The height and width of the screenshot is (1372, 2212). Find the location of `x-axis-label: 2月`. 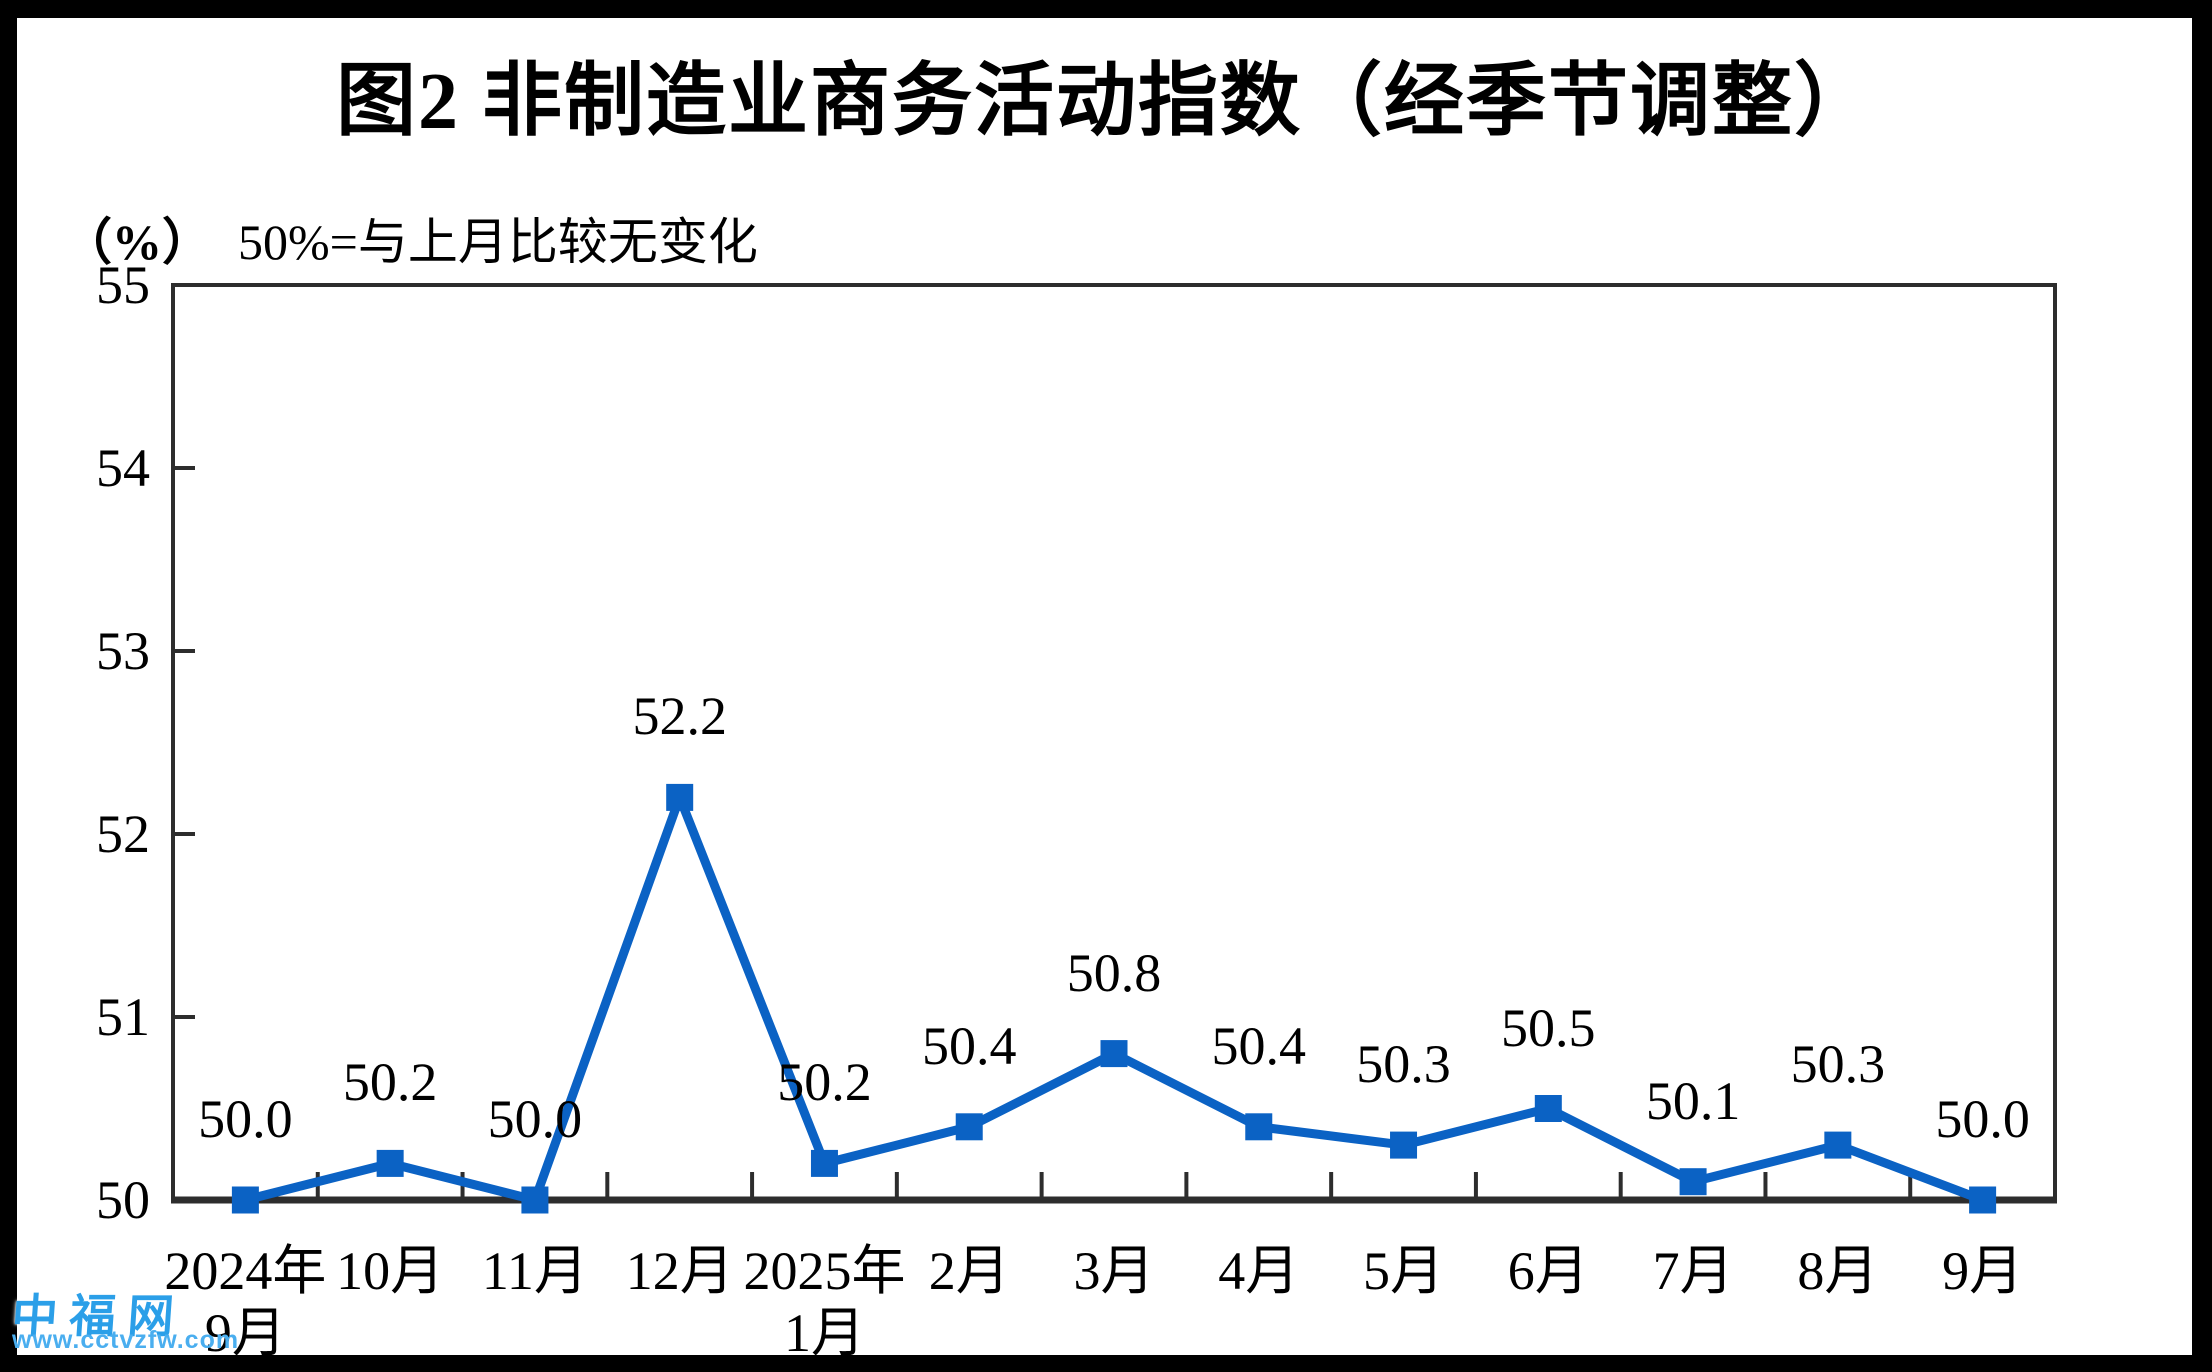

x-axis-label: 2月 is located at coordinates (969, 1271).